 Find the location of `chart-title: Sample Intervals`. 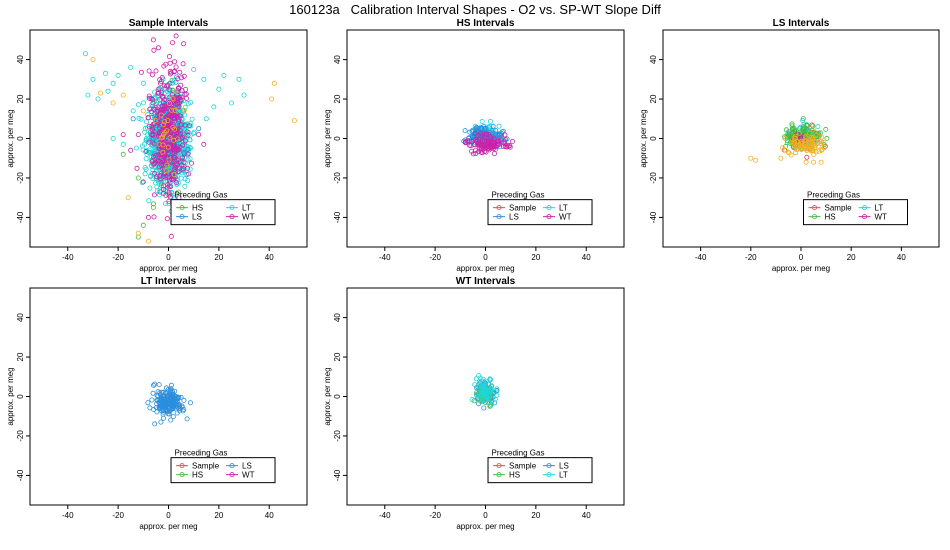

chart-title: Sample Intervals is located at coordinates (169, 23).